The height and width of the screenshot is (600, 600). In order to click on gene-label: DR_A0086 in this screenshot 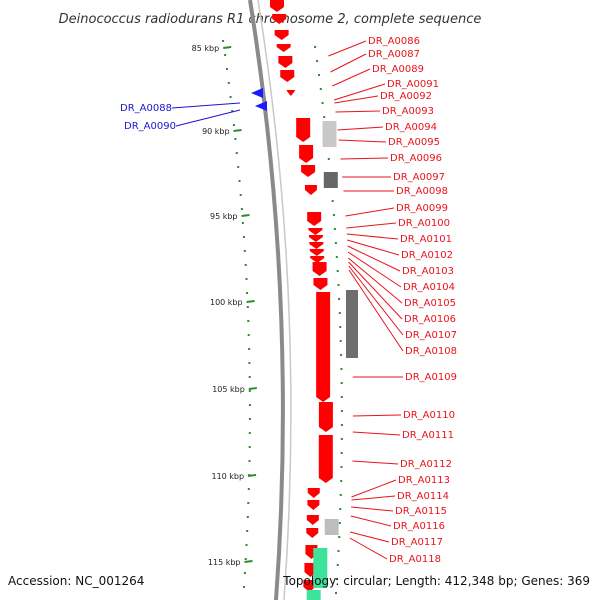, I will do `click(394, 41)`.